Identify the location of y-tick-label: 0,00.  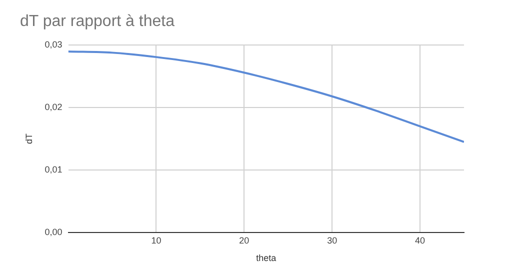
(53, 231).